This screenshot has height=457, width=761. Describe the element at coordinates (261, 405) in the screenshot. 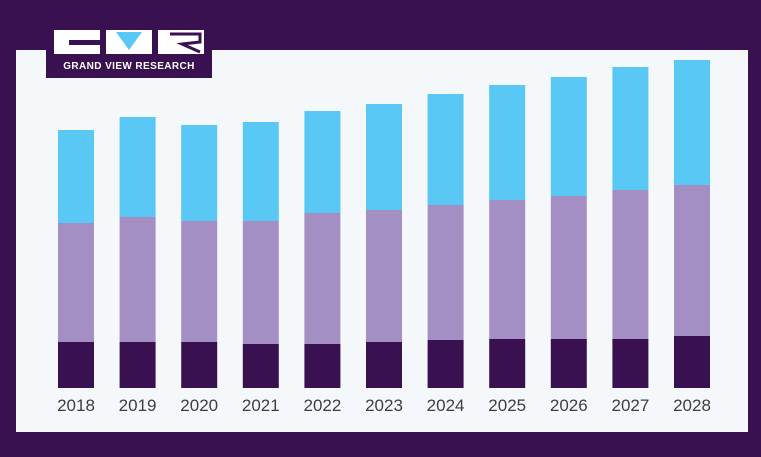

I see `x-tick-label-2021: 2021` at that location.